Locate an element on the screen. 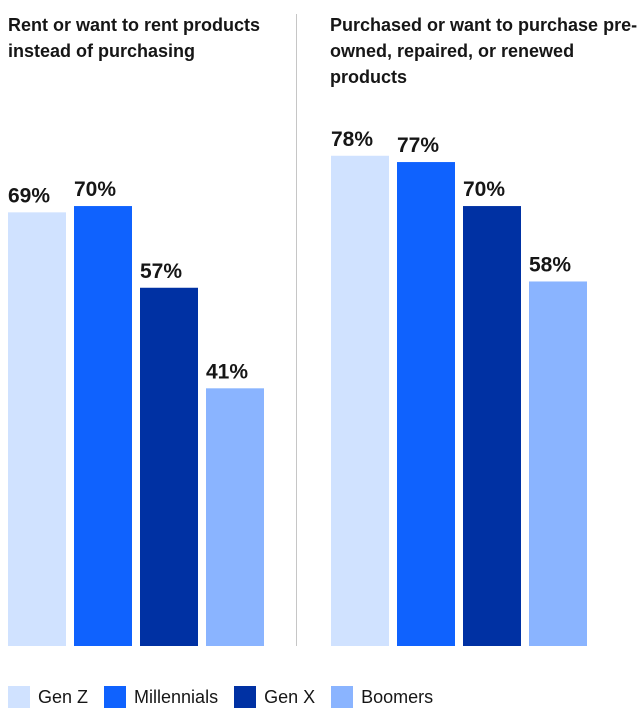  bar-rent-gen-x is located at coordinates (169, 466).